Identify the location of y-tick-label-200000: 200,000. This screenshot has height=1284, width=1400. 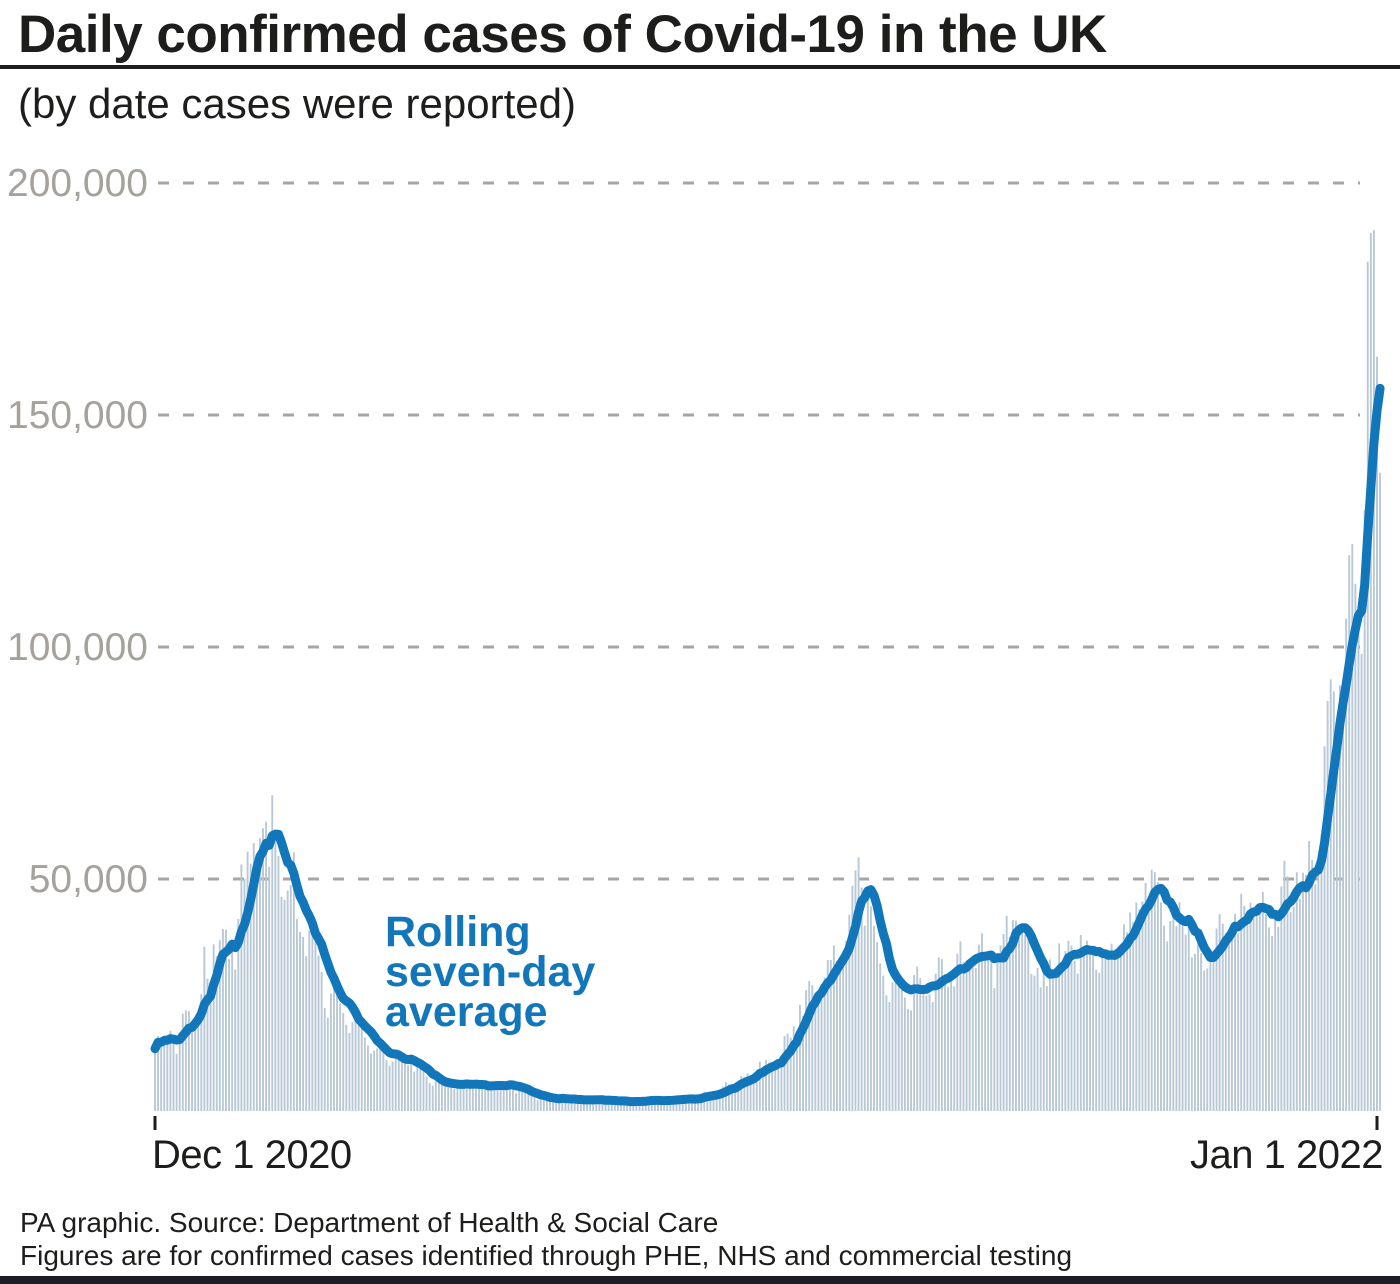
(77, 183).